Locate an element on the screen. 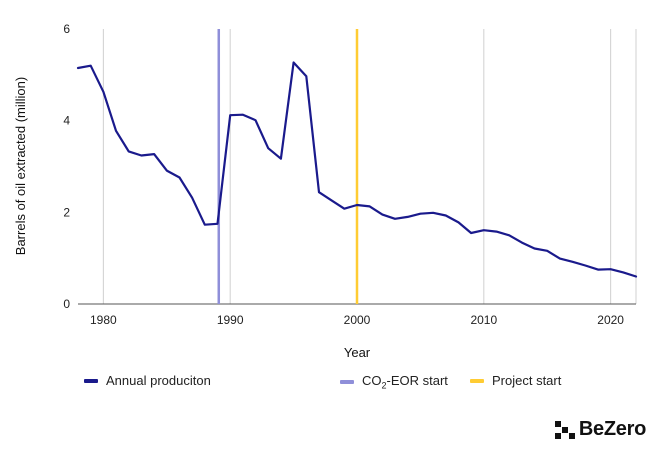  legend-item-annual: Annual produciton is located at coordinates (147, 380).